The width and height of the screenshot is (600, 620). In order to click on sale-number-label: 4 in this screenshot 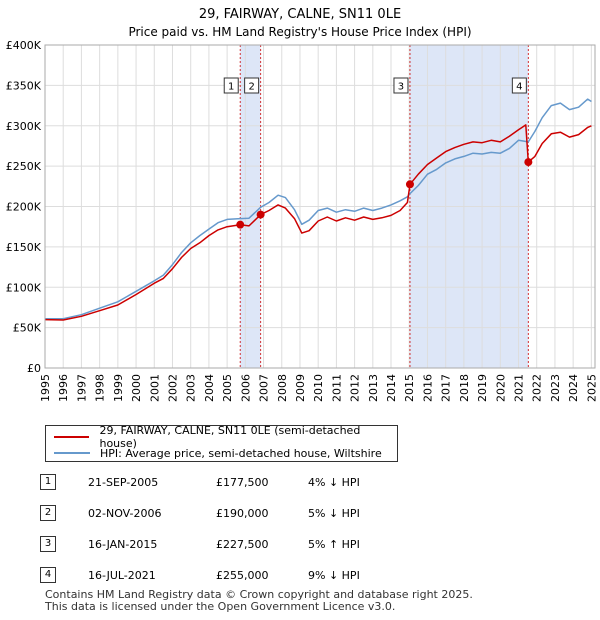, I will do `click(519, 87)`.